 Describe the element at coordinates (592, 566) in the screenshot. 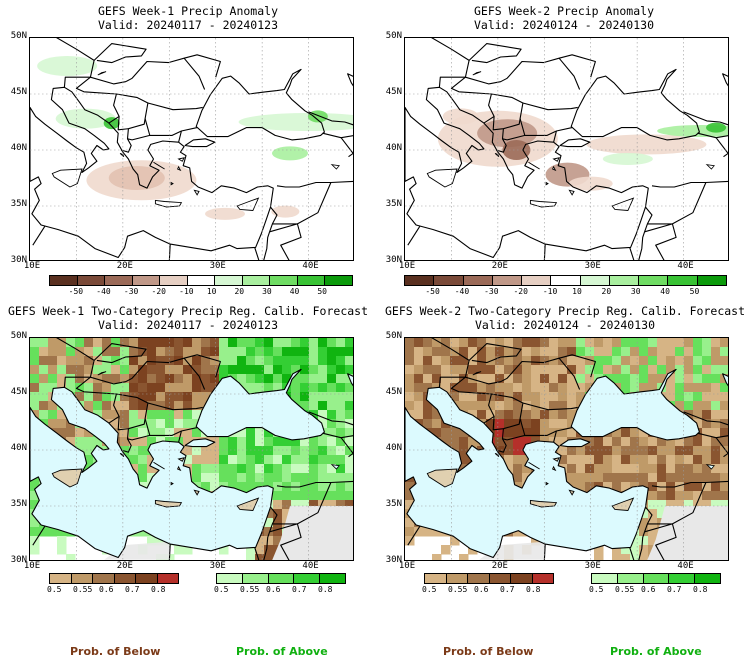

I see `longitude-label: 30E` at that location.